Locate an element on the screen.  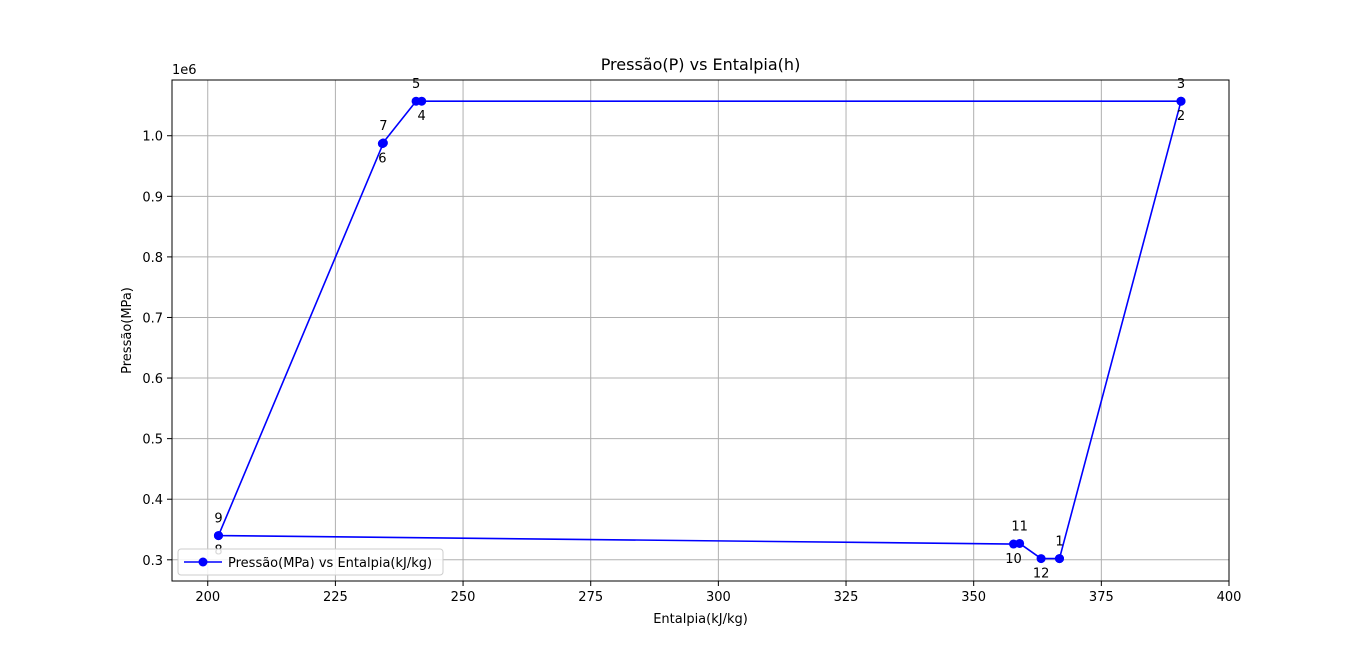
legend-marker is located at coordinates (203, 562).